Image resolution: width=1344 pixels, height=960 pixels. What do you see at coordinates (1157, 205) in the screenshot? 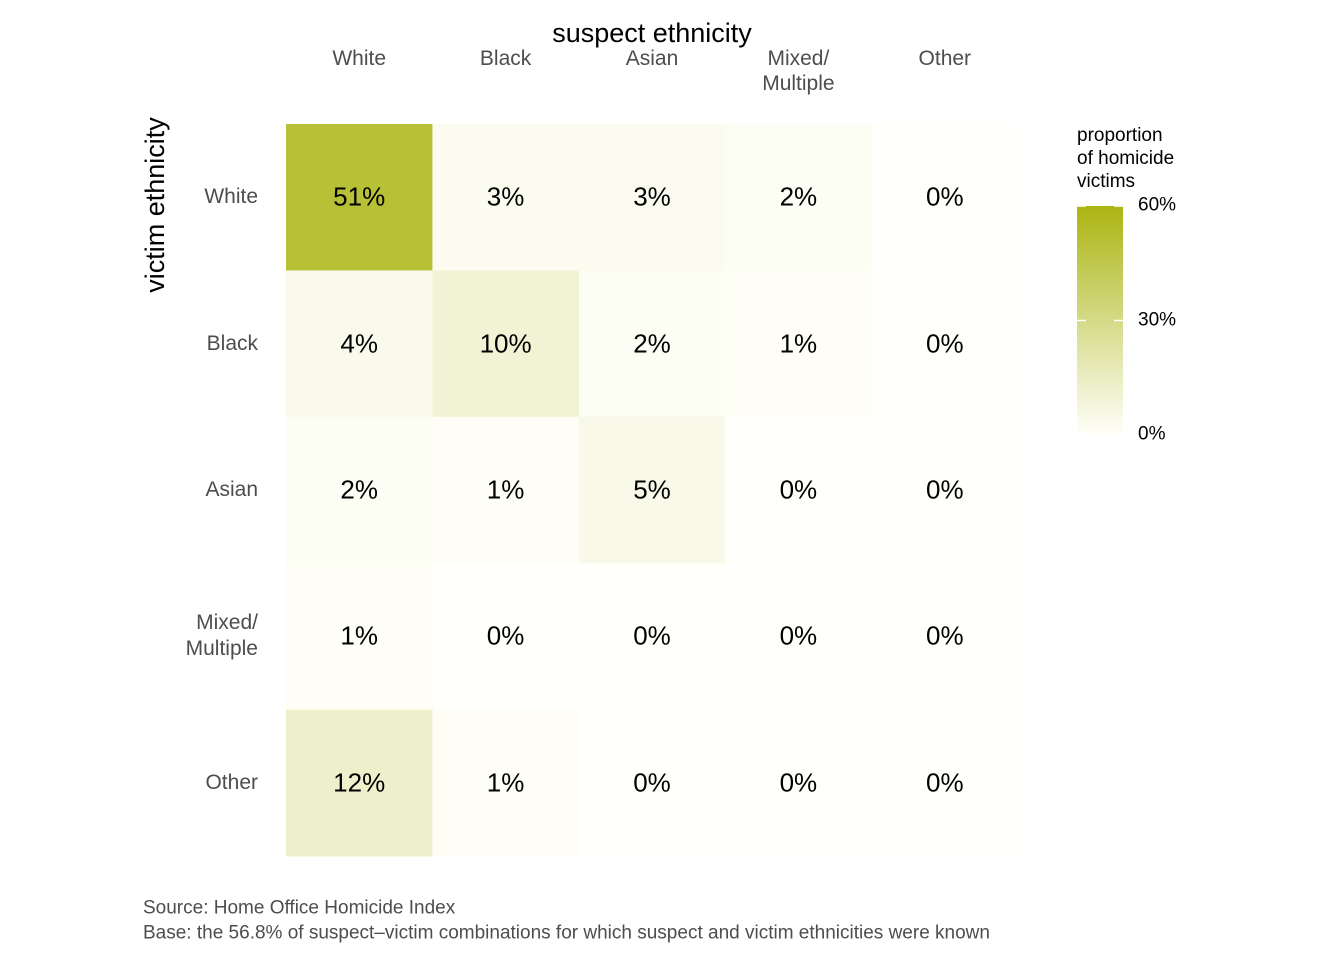
I see `colorbar-tick-label: 60%` at bounding box center [1157, 205].